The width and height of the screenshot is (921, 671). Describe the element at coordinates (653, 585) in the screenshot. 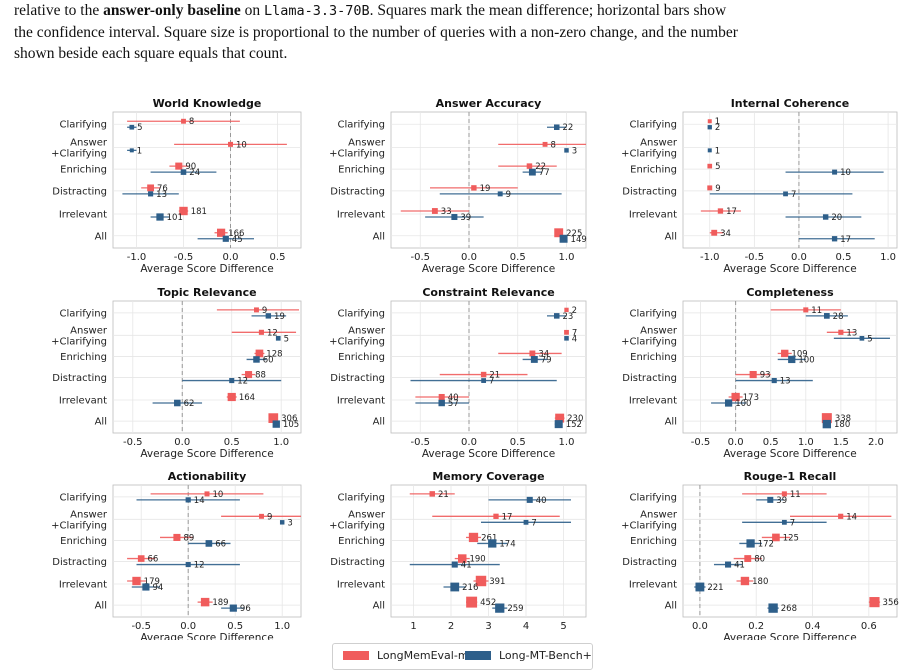

I see `category-label-line: Irrelevant` at that location.